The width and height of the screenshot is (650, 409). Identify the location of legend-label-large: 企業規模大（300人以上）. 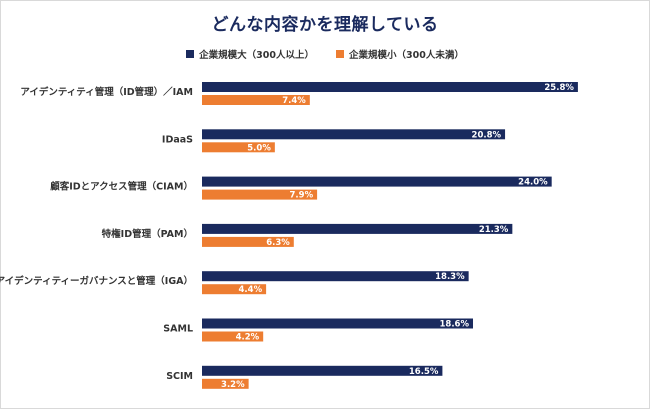
(256, 55).